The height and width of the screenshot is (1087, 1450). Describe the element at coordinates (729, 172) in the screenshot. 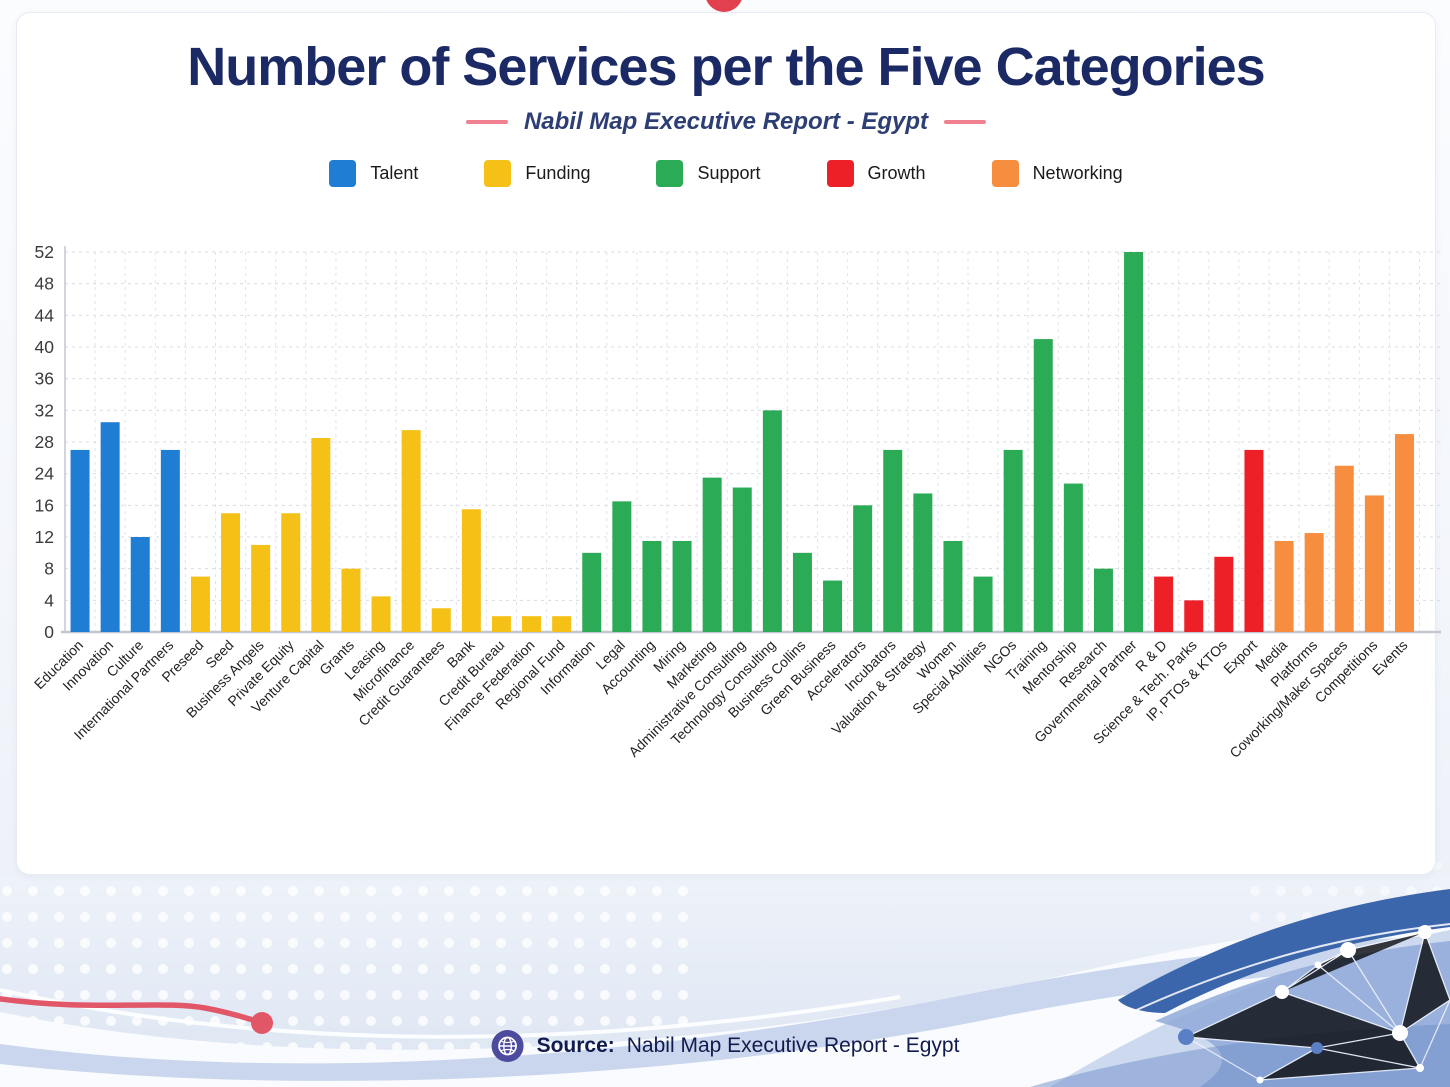

I see `legend-label-support: Support` at that location.